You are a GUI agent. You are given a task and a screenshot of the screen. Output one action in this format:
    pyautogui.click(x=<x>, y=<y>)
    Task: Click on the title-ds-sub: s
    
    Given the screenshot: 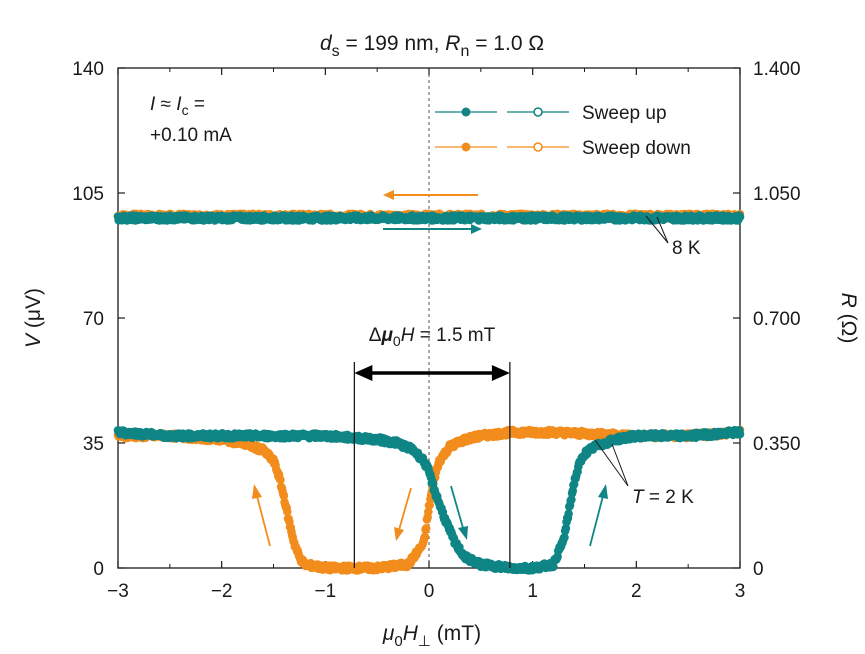 What is the action you would take?
    pyautogui.click(x=336, y=51)
    